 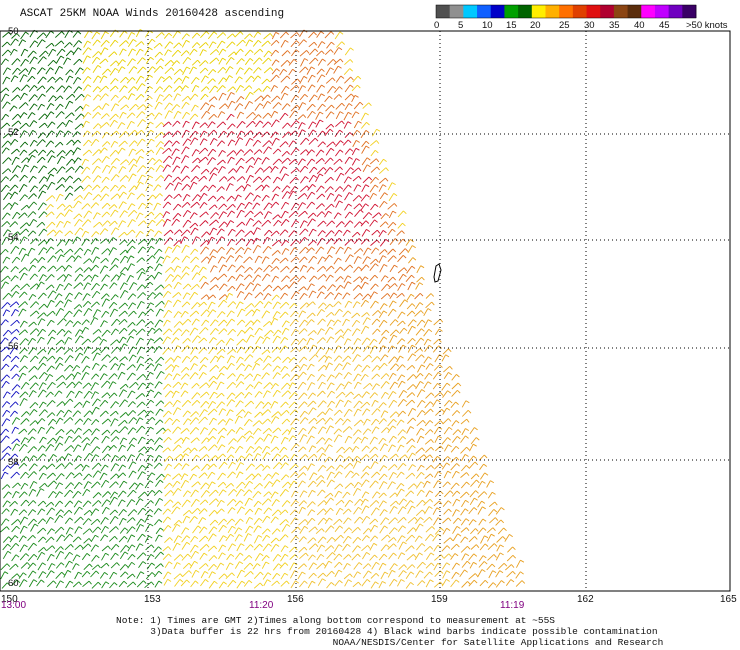 What do you see at coordinates (566, 11) in the screenshot?
I see `wind-speed-colorbar` at bounding box center [566, 11].